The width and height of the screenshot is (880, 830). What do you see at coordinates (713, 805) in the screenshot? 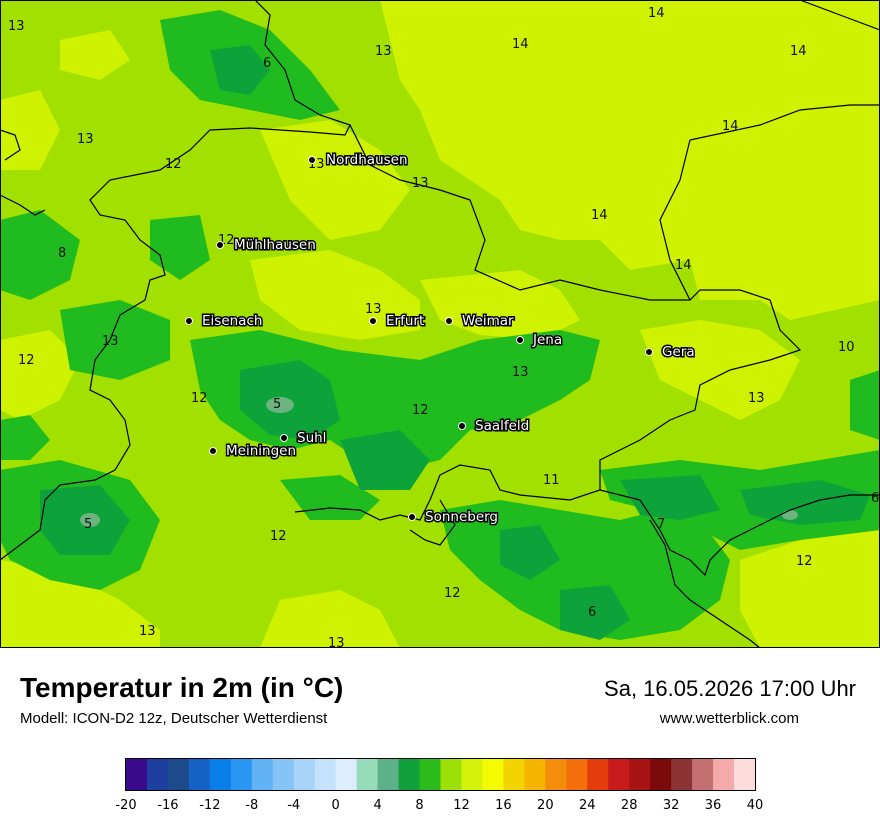
I see `legend-tick-label: 36` at bounding box center [713, 805].